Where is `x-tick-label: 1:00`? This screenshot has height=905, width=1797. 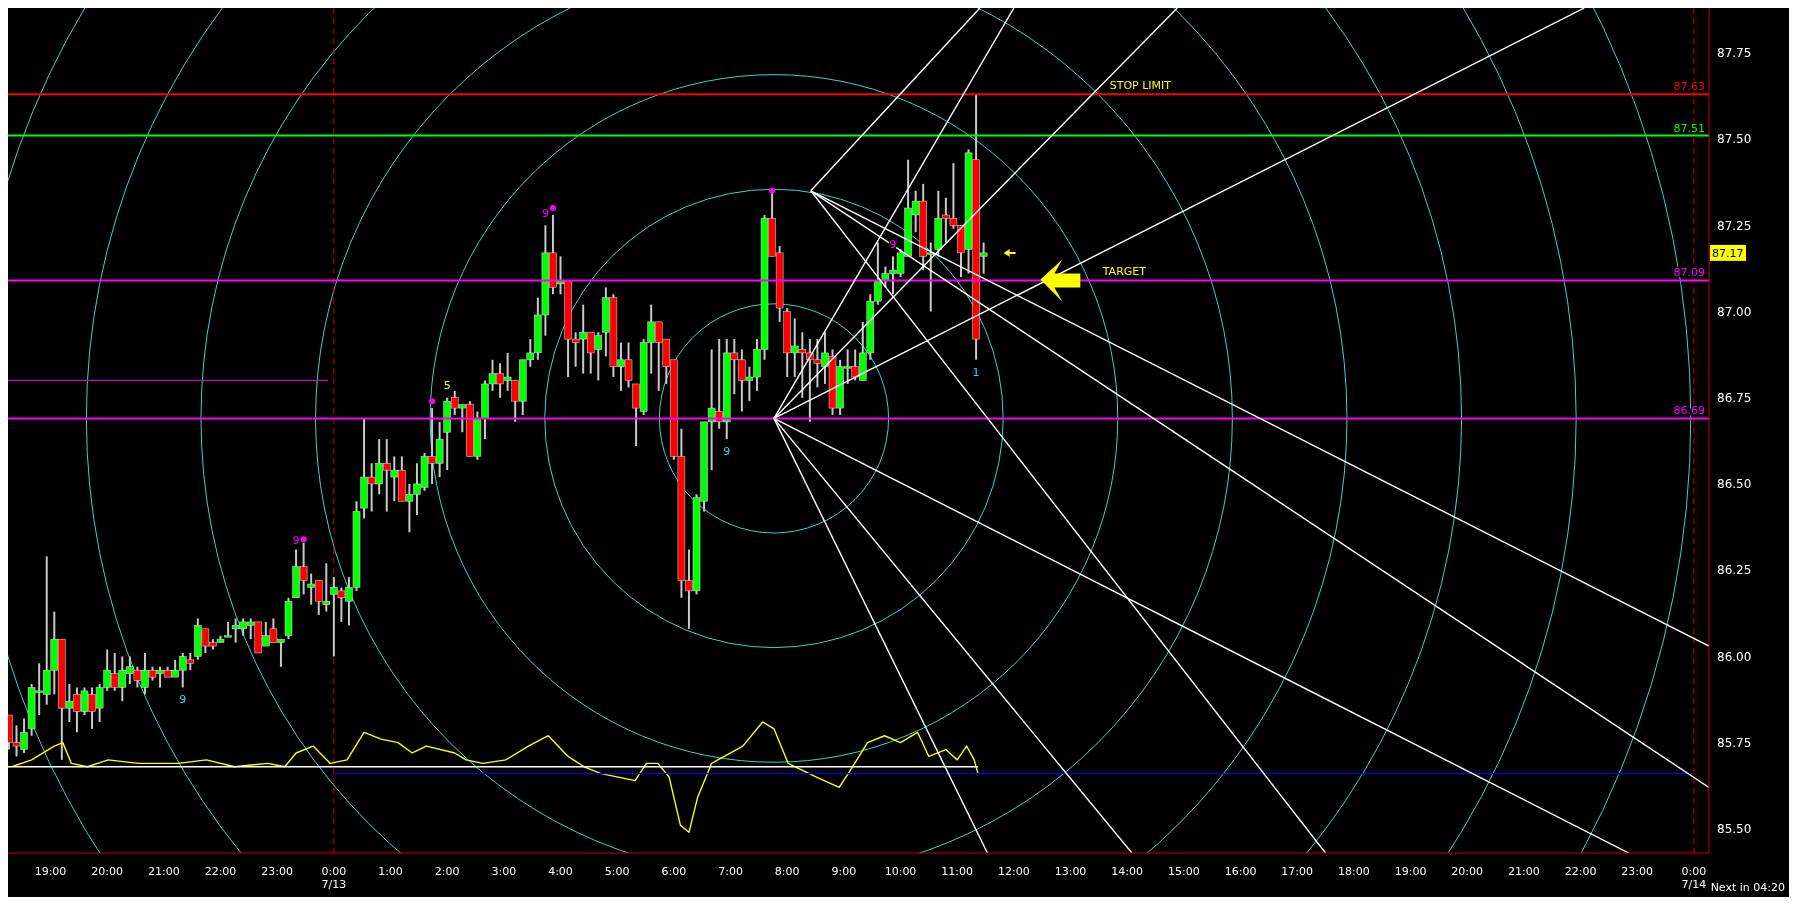
x-tick-label: 1:00 is located at coordinates (390, 871).